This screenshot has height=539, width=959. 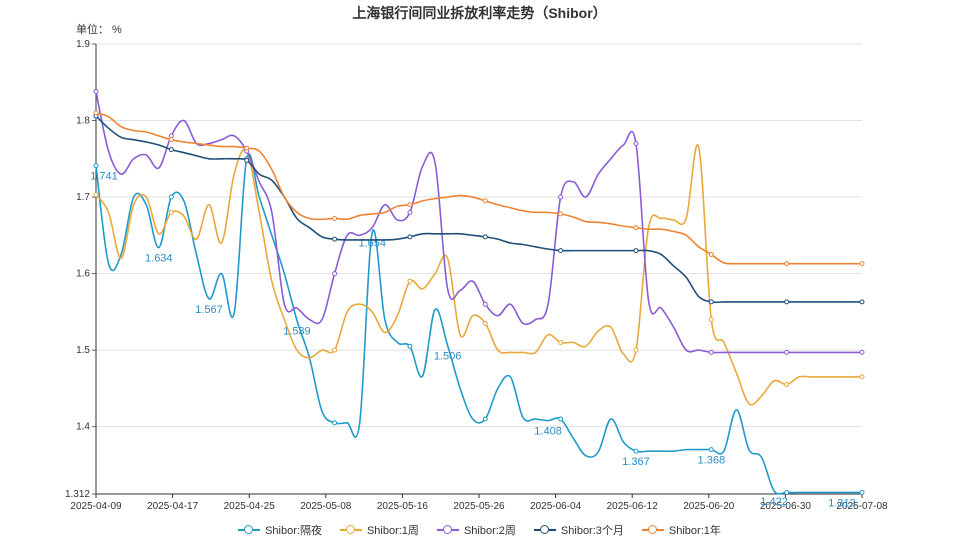 I want to click on data-label: 1.422, so click(x=774, y=502).